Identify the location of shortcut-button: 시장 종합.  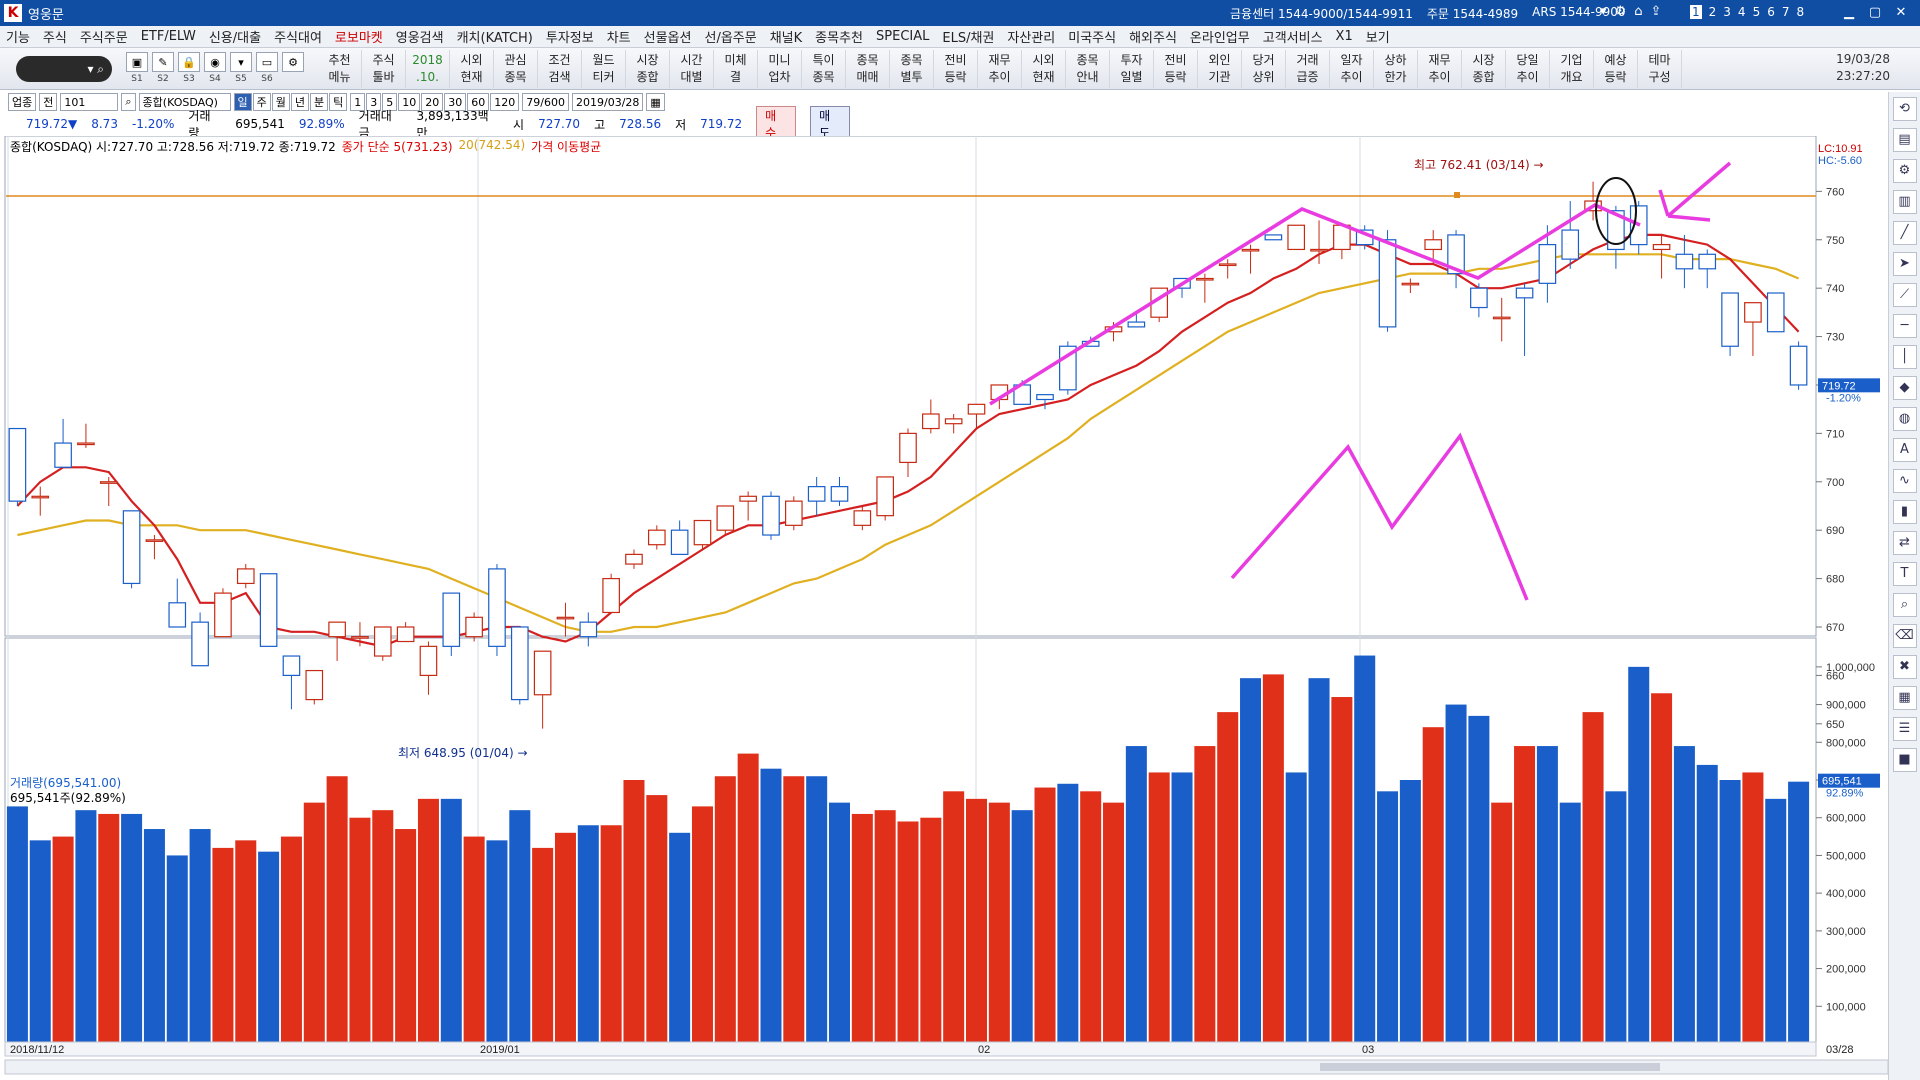
(1484, 69).